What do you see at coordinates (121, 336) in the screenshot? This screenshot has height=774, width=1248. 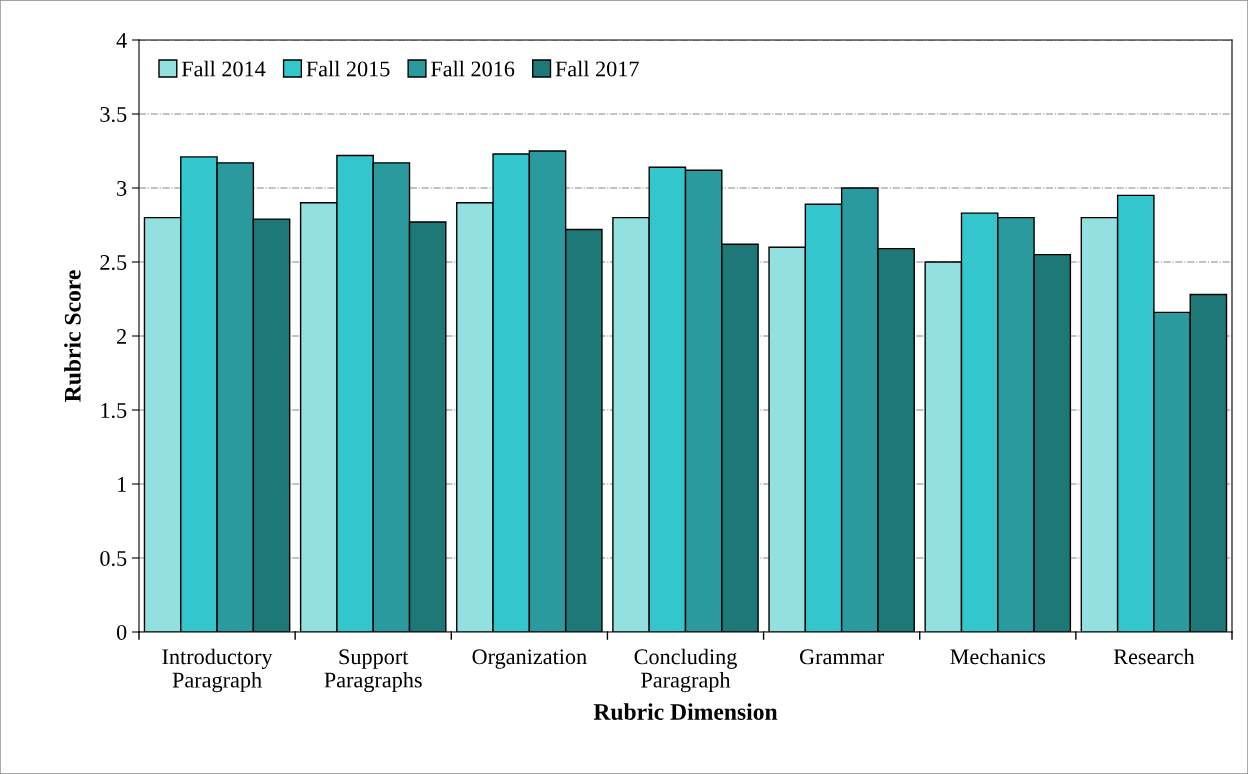 I see `y-tick-label: 2` at bounding box center [121, 336].